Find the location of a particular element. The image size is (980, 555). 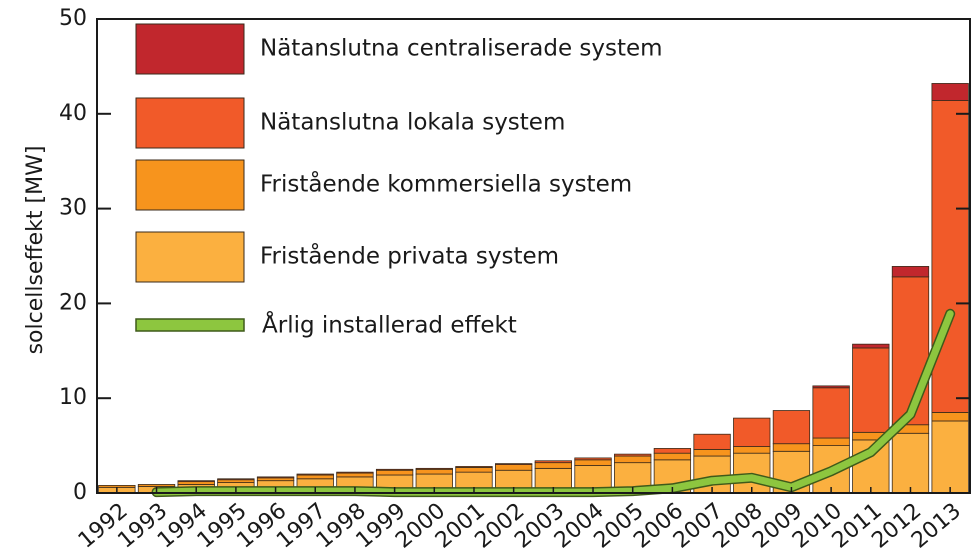

y-tick-label: 0 is located at coordinates (80, 492).